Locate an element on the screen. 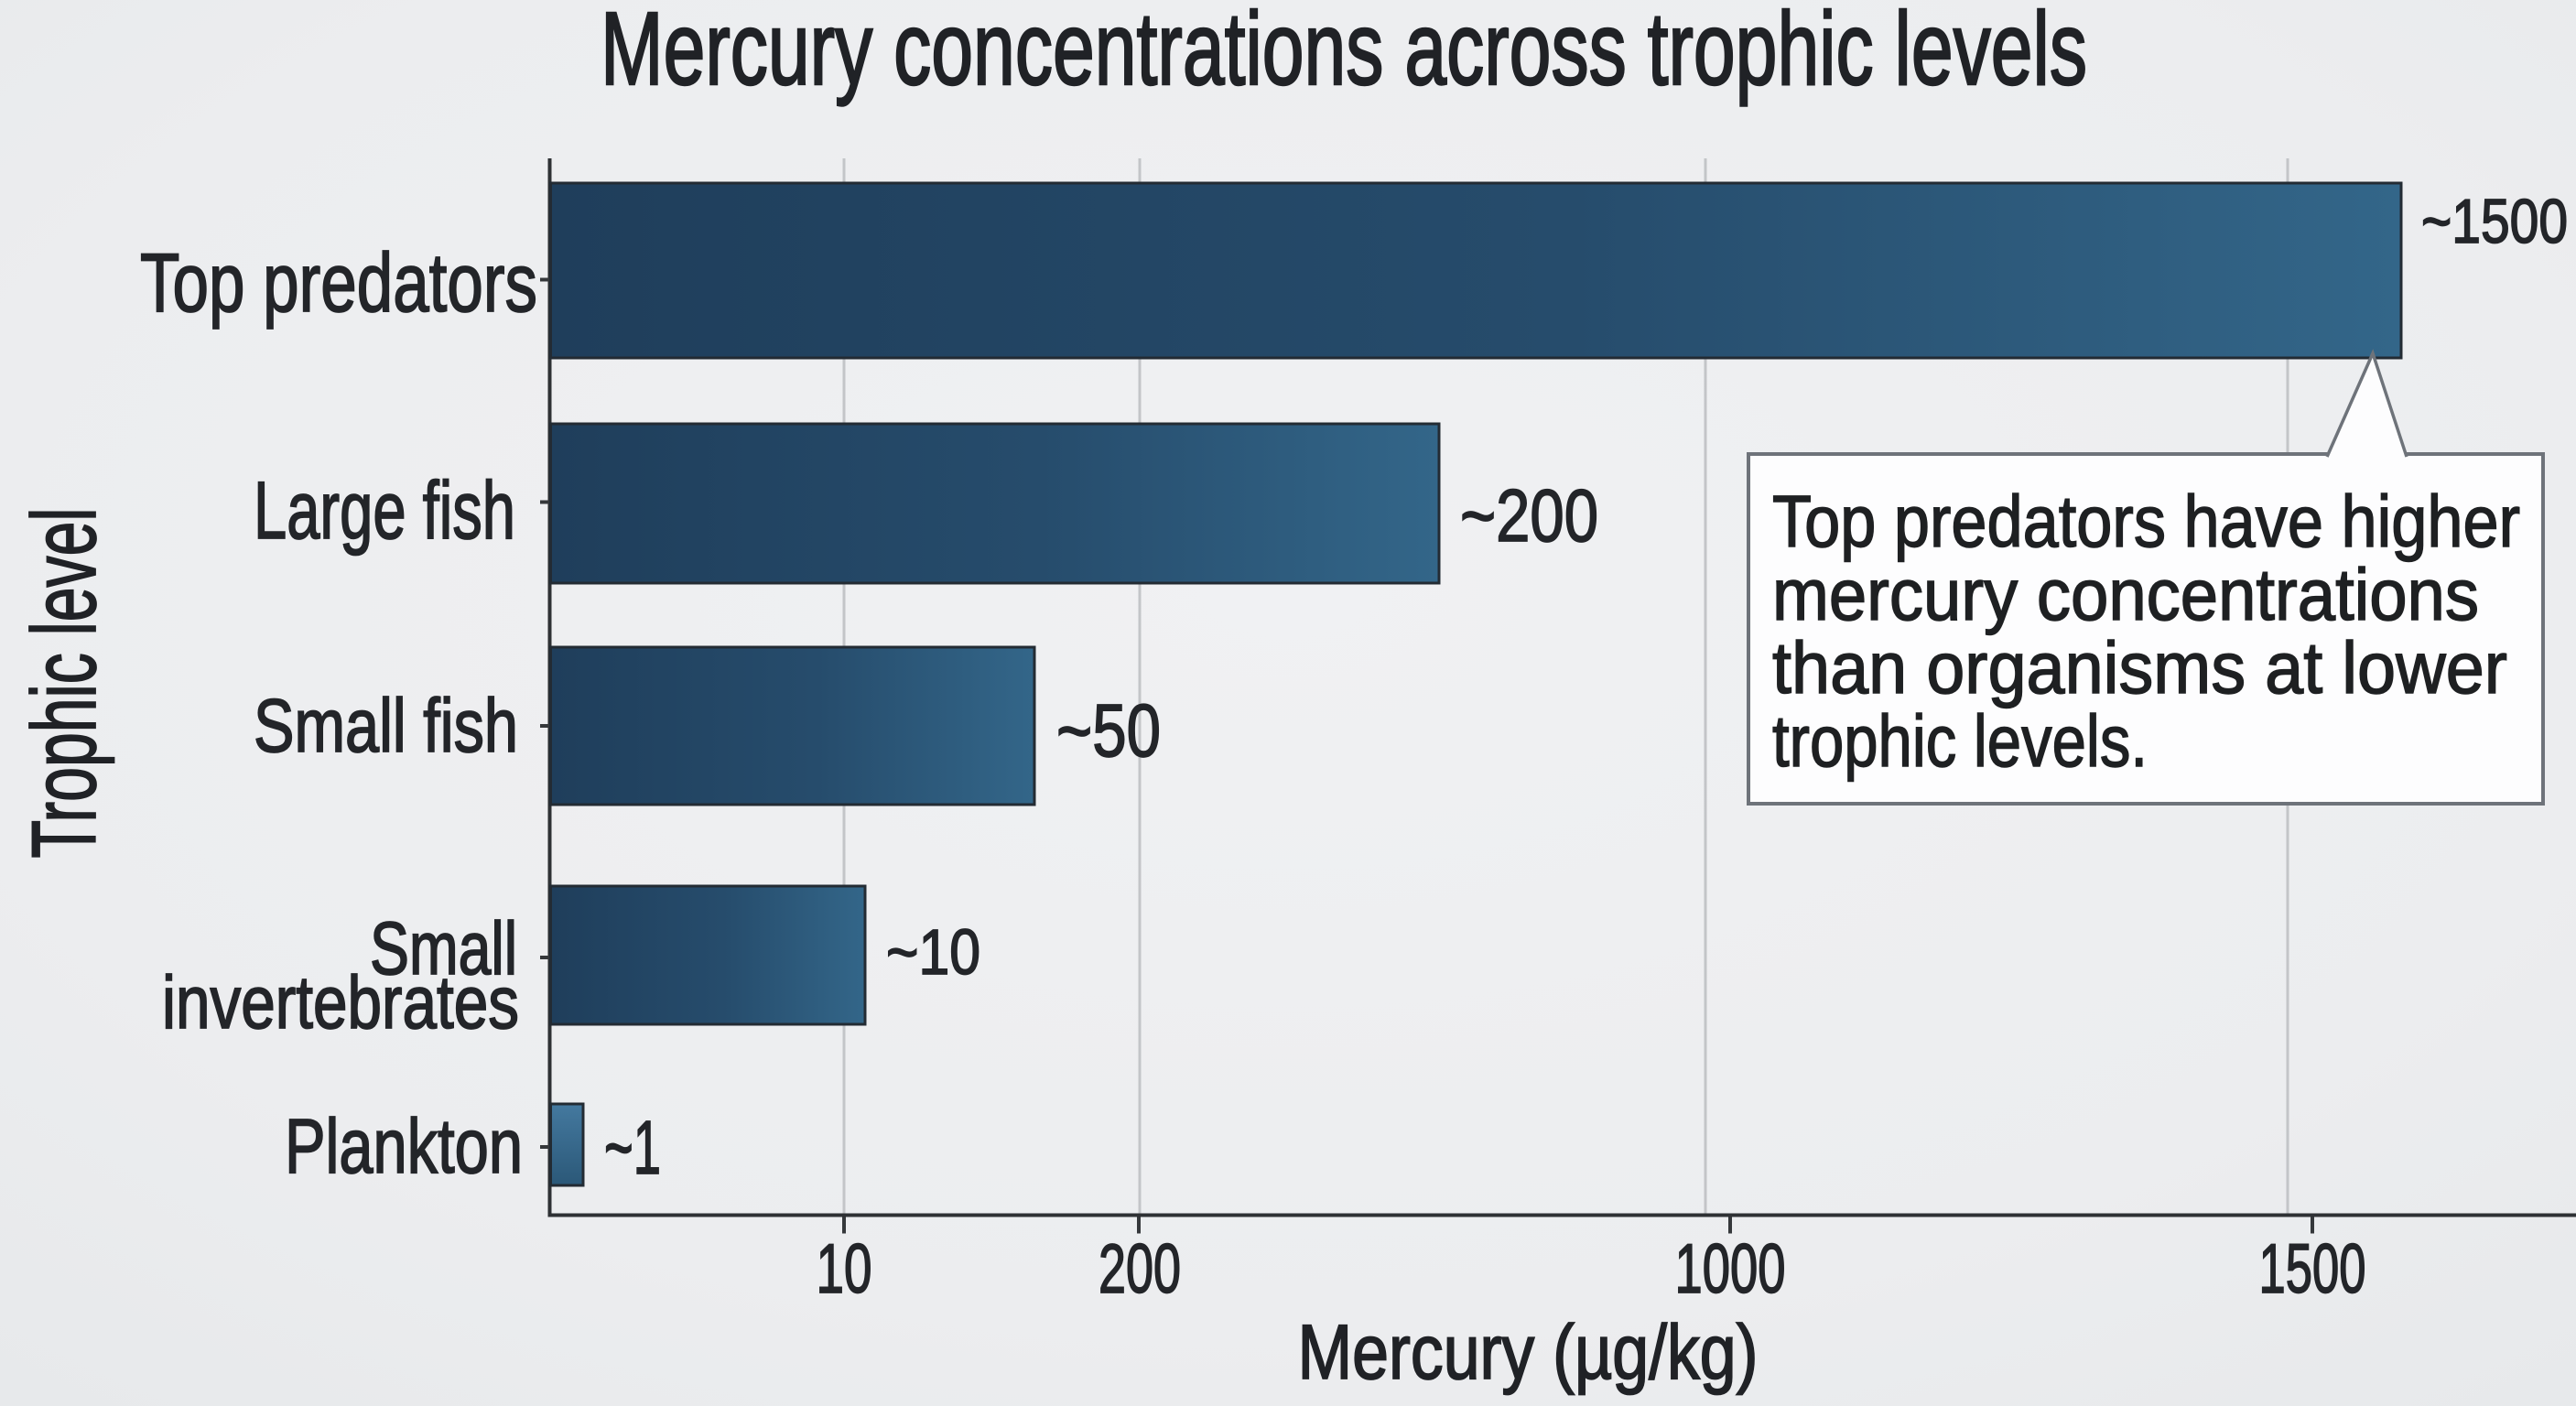 This screenshot has height=1406, width=2576. svg-text: ~50 is located at coordinates (1108, 731).